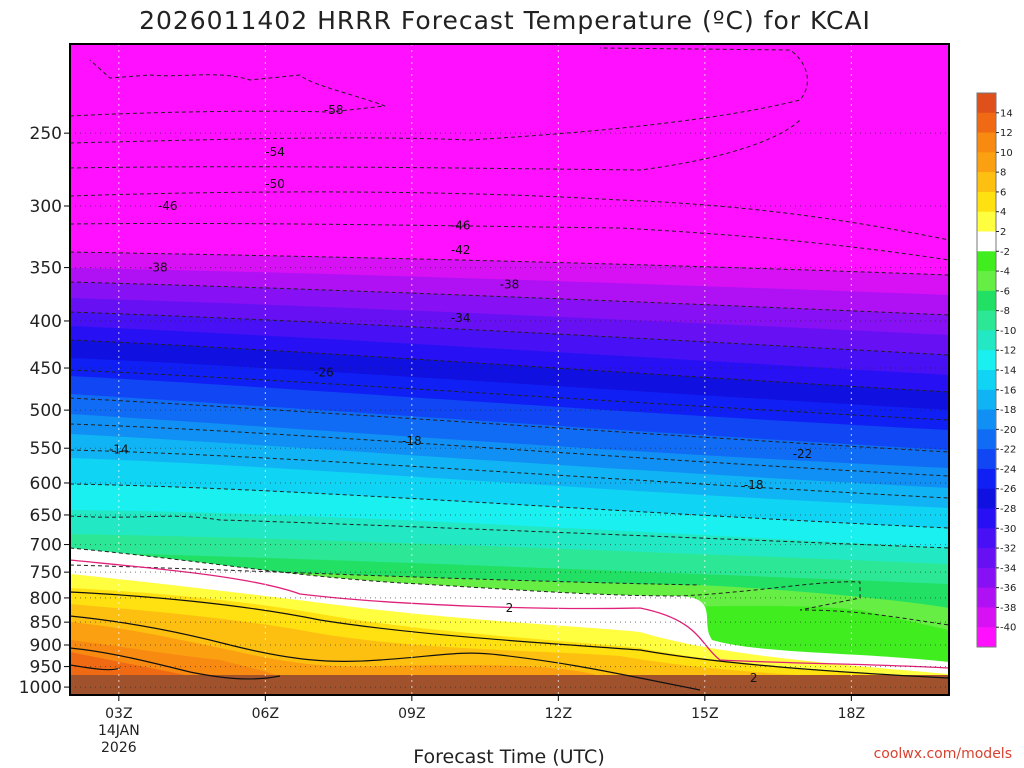  Describe the element at coordinates (508, 757) in the screenshot. I see `x-axis-label: Forecast Time (UTC)` at that location.